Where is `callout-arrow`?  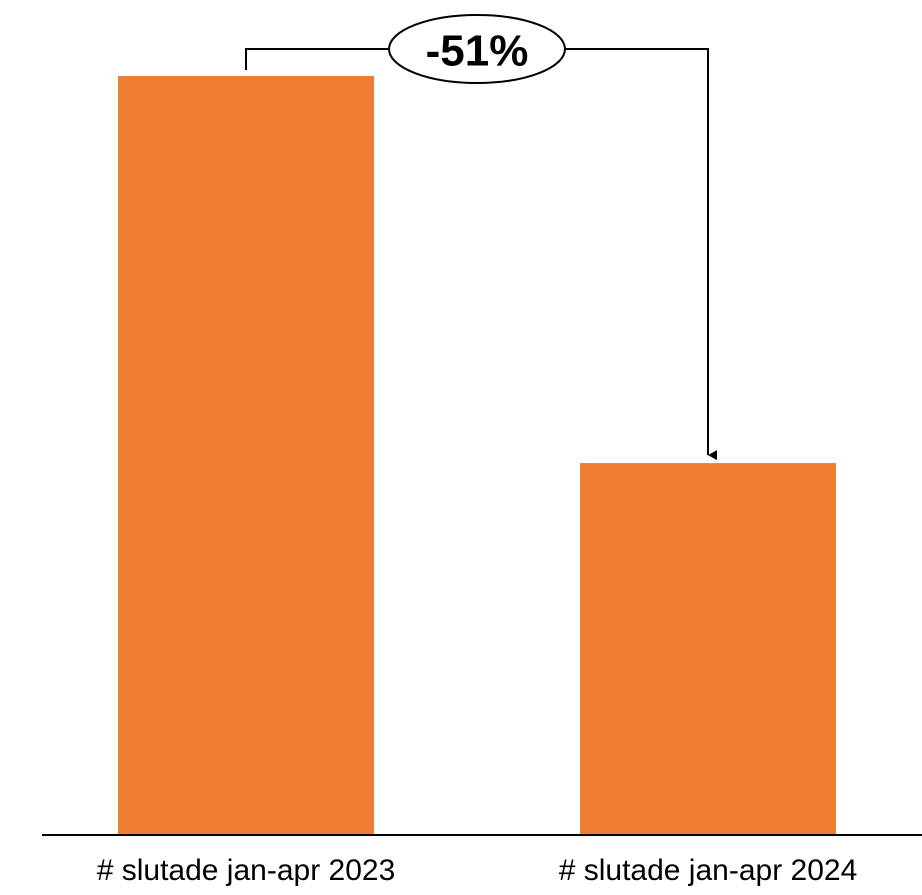
callout-arrow is located at coordinates (641, 254).